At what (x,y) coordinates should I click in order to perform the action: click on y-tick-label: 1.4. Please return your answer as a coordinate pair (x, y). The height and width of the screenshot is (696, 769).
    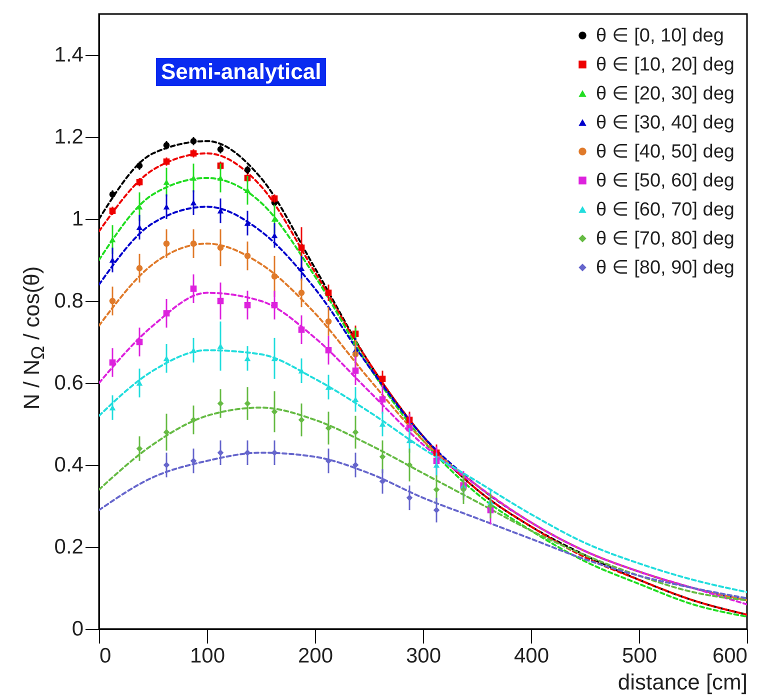
    Looking at the image, I should click on (69, 55).